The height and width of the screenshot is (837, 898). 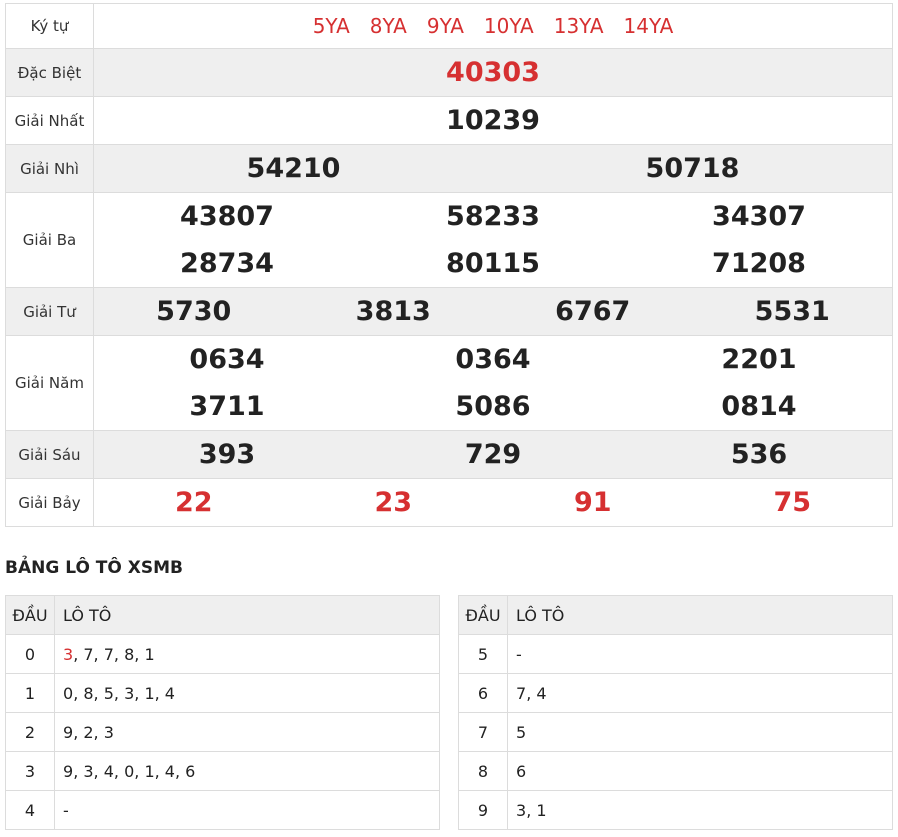 What do you see at coordinates (483, 810) in the screenshot?
I see `loto-dau: 9` at bounding box center [483, 810].